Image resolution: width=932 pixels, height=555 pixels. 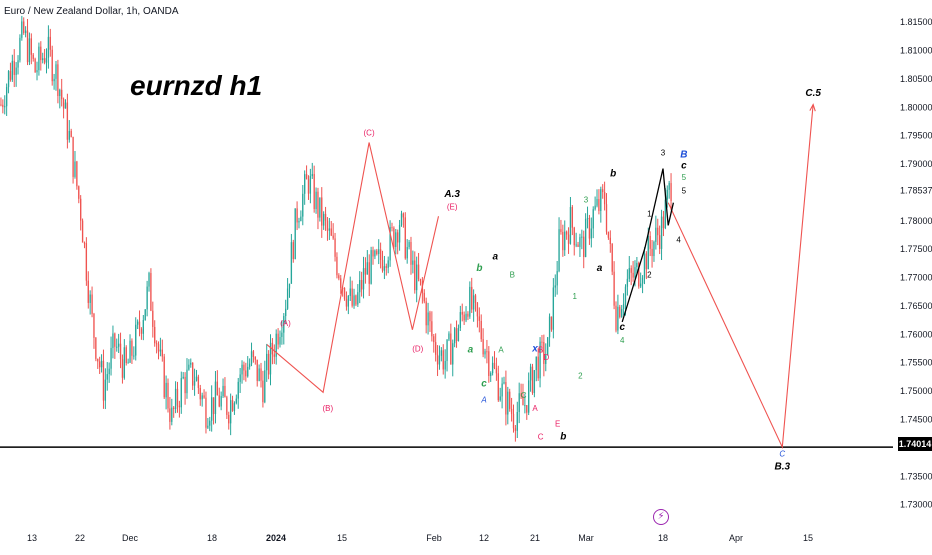 What do you see at coordinates (812, 107) in the screenshot?
I see `projection-arrowhead` at bounding box center [812, 107].